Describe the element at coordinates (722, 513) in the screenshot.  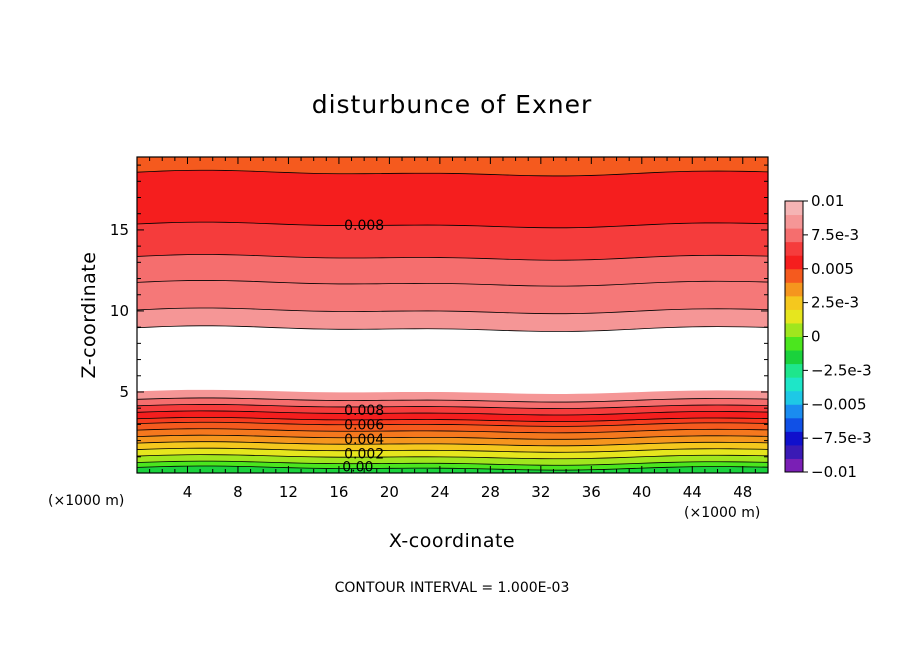
I see `x-unit-right: (×1000 m)` at that location.